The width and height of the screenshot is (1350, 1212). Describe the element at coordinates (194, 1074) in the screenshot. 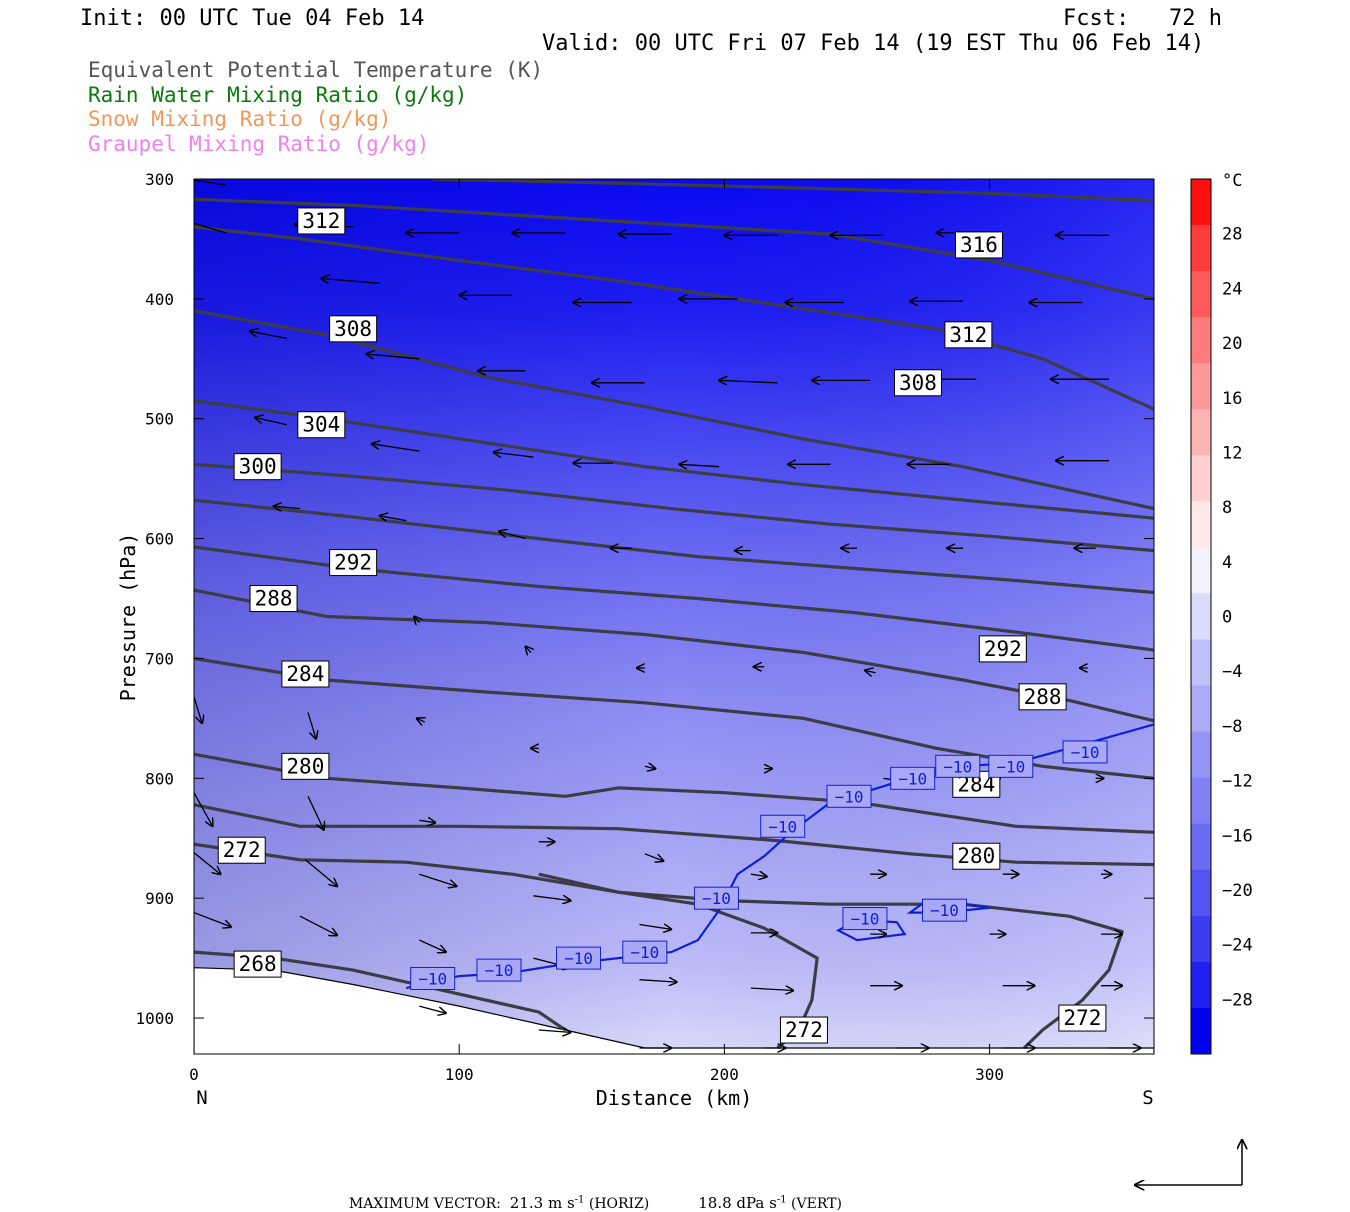

I see `x-tick-label: 0` at that location.